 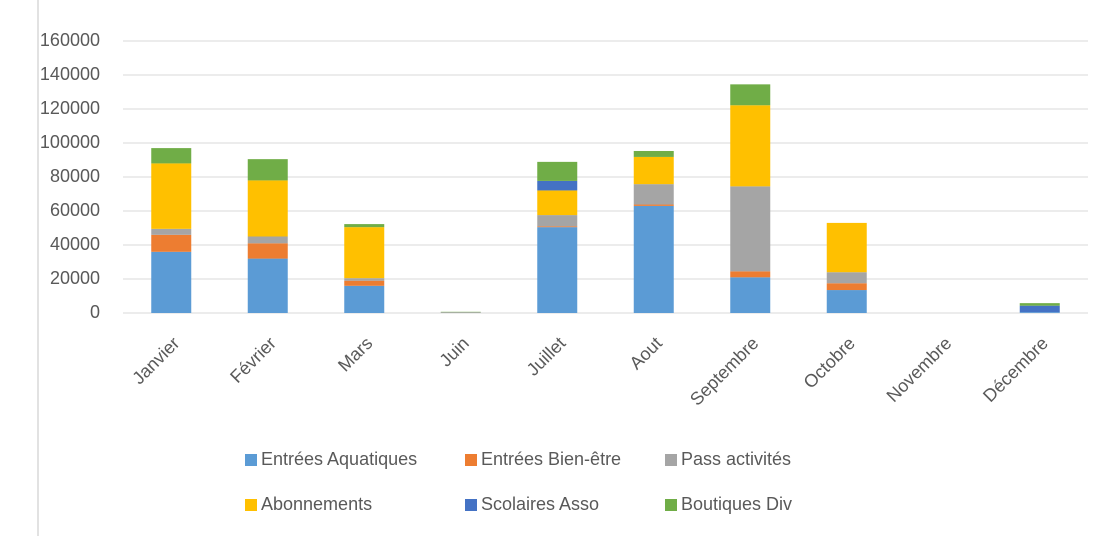 I want to click on y-tick-label: 160000, so click(x=70, y=40).